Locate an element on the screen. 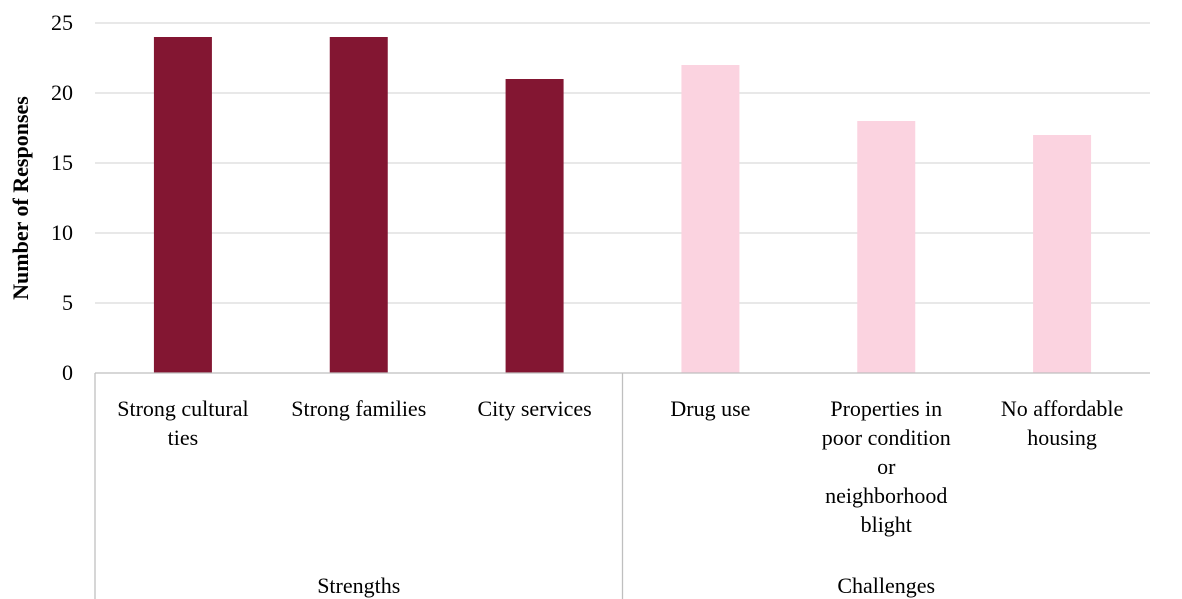 This screenshot has height=599, width=1182. y-axis-label: Number of Responses is located at coordinates (20, 198).